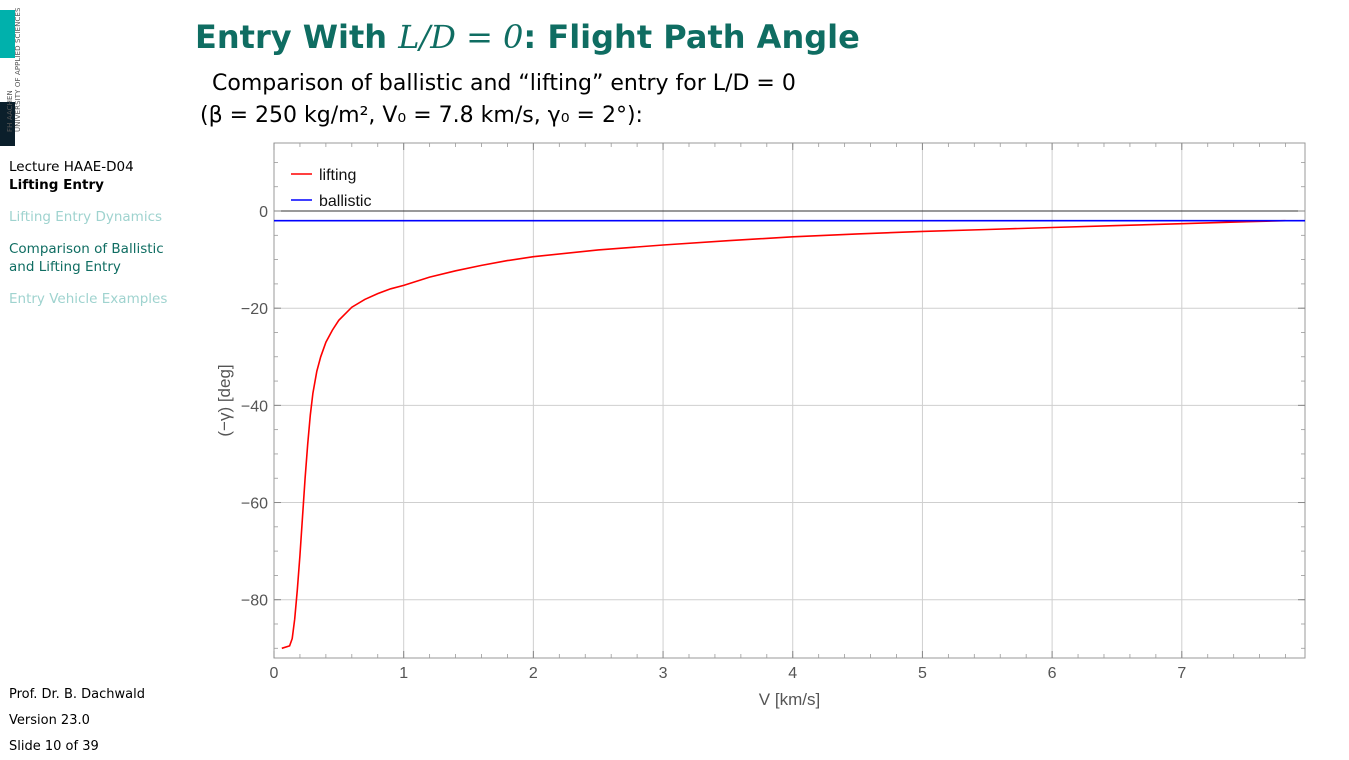  What do you see at coordinates (254, 504) in the screenshot?
I see `y-tick-label: −60` at bounding box center [254, 504].